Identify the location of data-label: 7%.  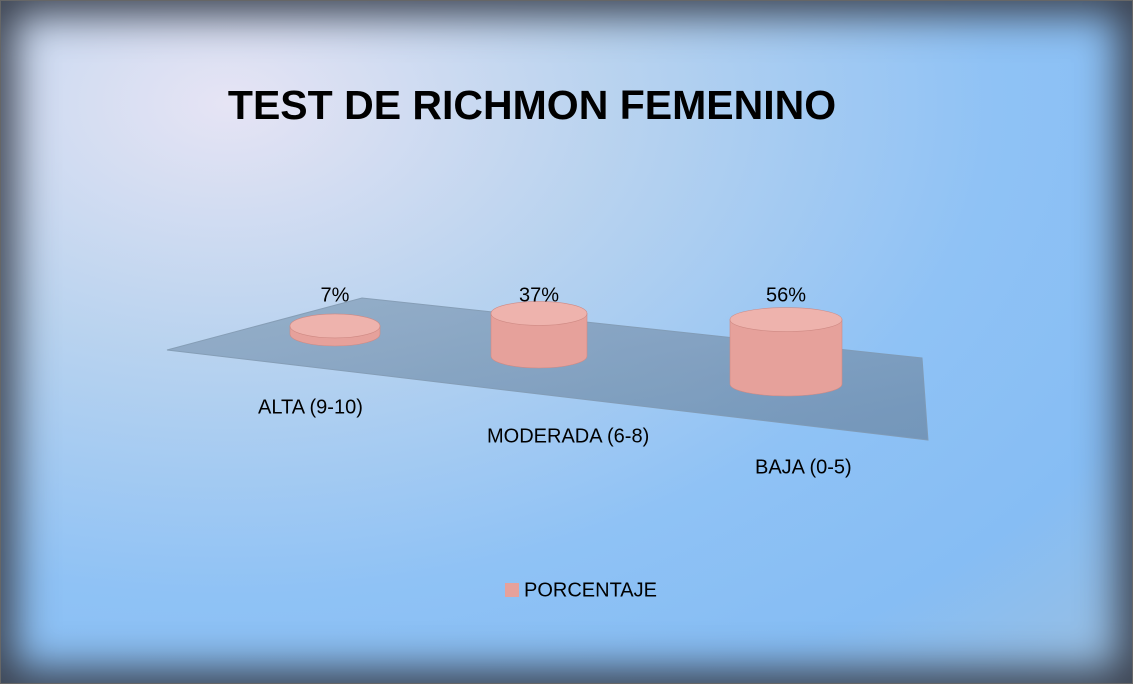
(335, 295).